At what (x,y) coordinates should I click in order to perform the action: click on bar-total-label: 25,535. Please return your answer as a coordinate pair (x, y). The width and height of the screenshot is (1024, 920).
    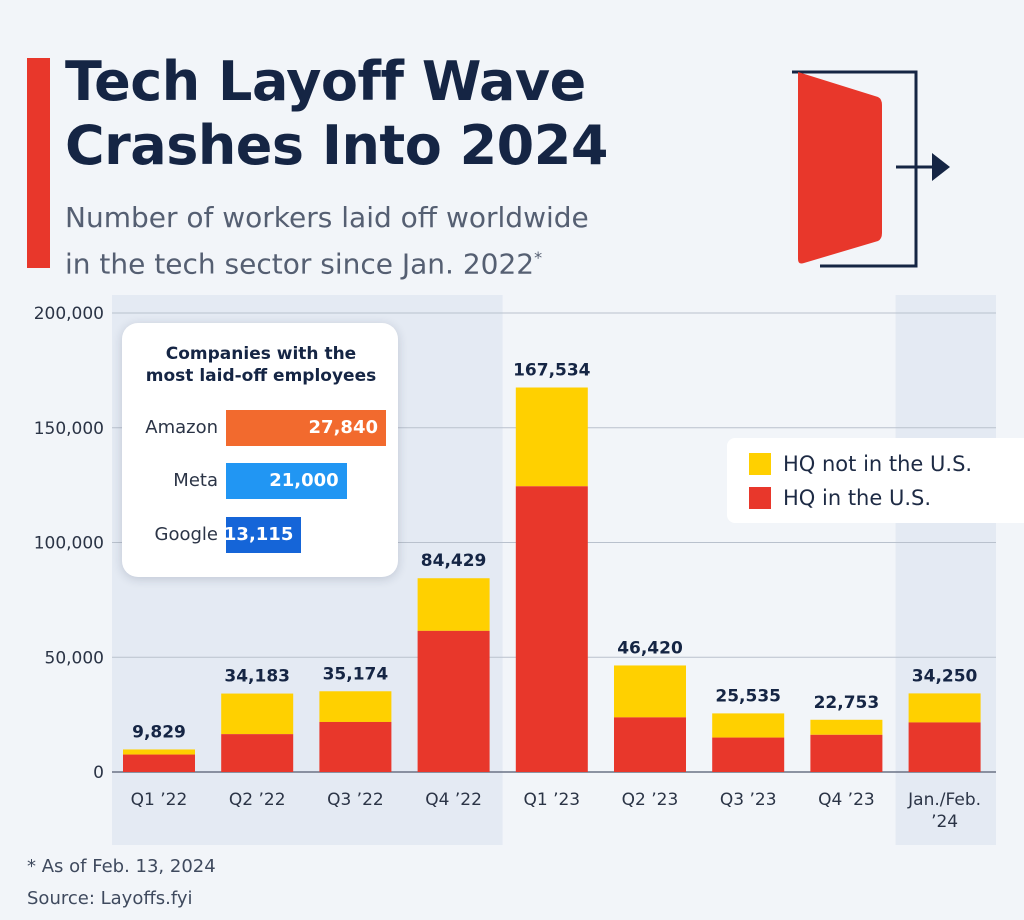
    Looking at the image, I should click on (748, 696).